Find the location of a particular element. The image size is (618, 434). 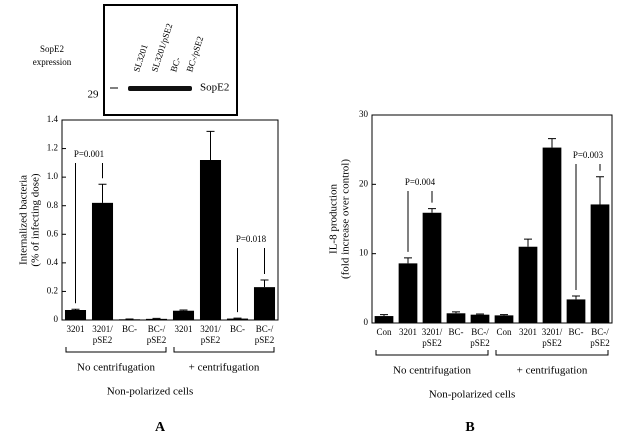

band-label: SopE2 is located at coordinates (214, 88).